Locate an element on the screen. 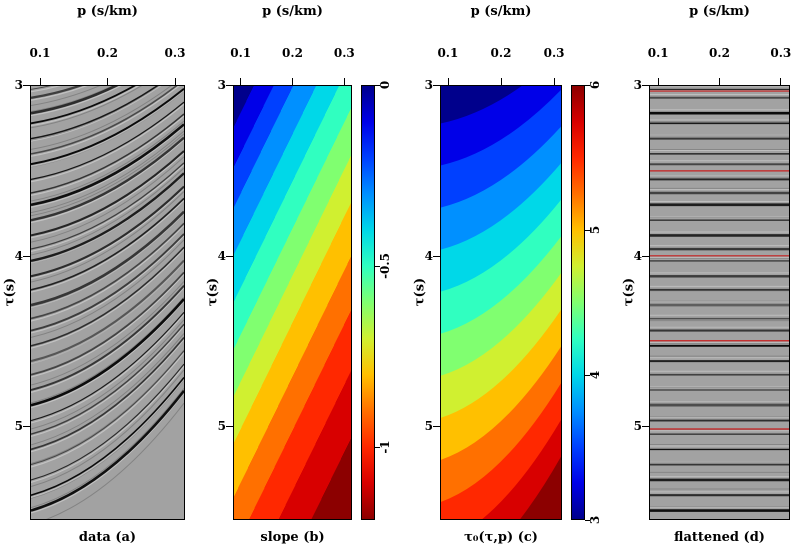 This screenshot has height=553, width=799. panel-b-y-tick-label: 5 is located at coordinates (221, 426).